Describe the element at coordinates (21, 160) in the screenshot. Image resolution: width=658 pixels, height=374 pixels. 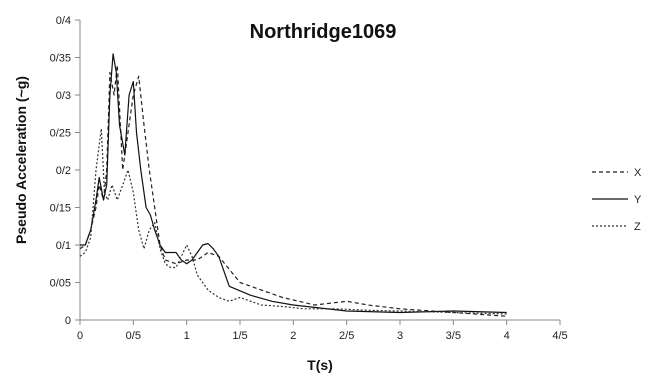
I see `y-axis-label: Pseudo Acceleration (~g)` at that location.